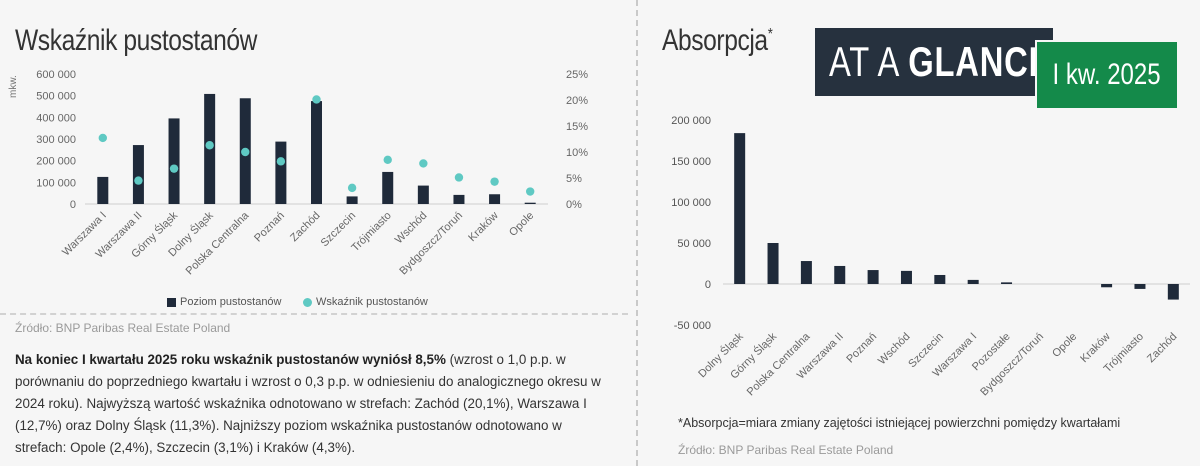 This screenshot has width=1200, height=466. Describe the element at coordinates (740, 208) in the screenshot. I see `bar-dolny-slask` at that location.